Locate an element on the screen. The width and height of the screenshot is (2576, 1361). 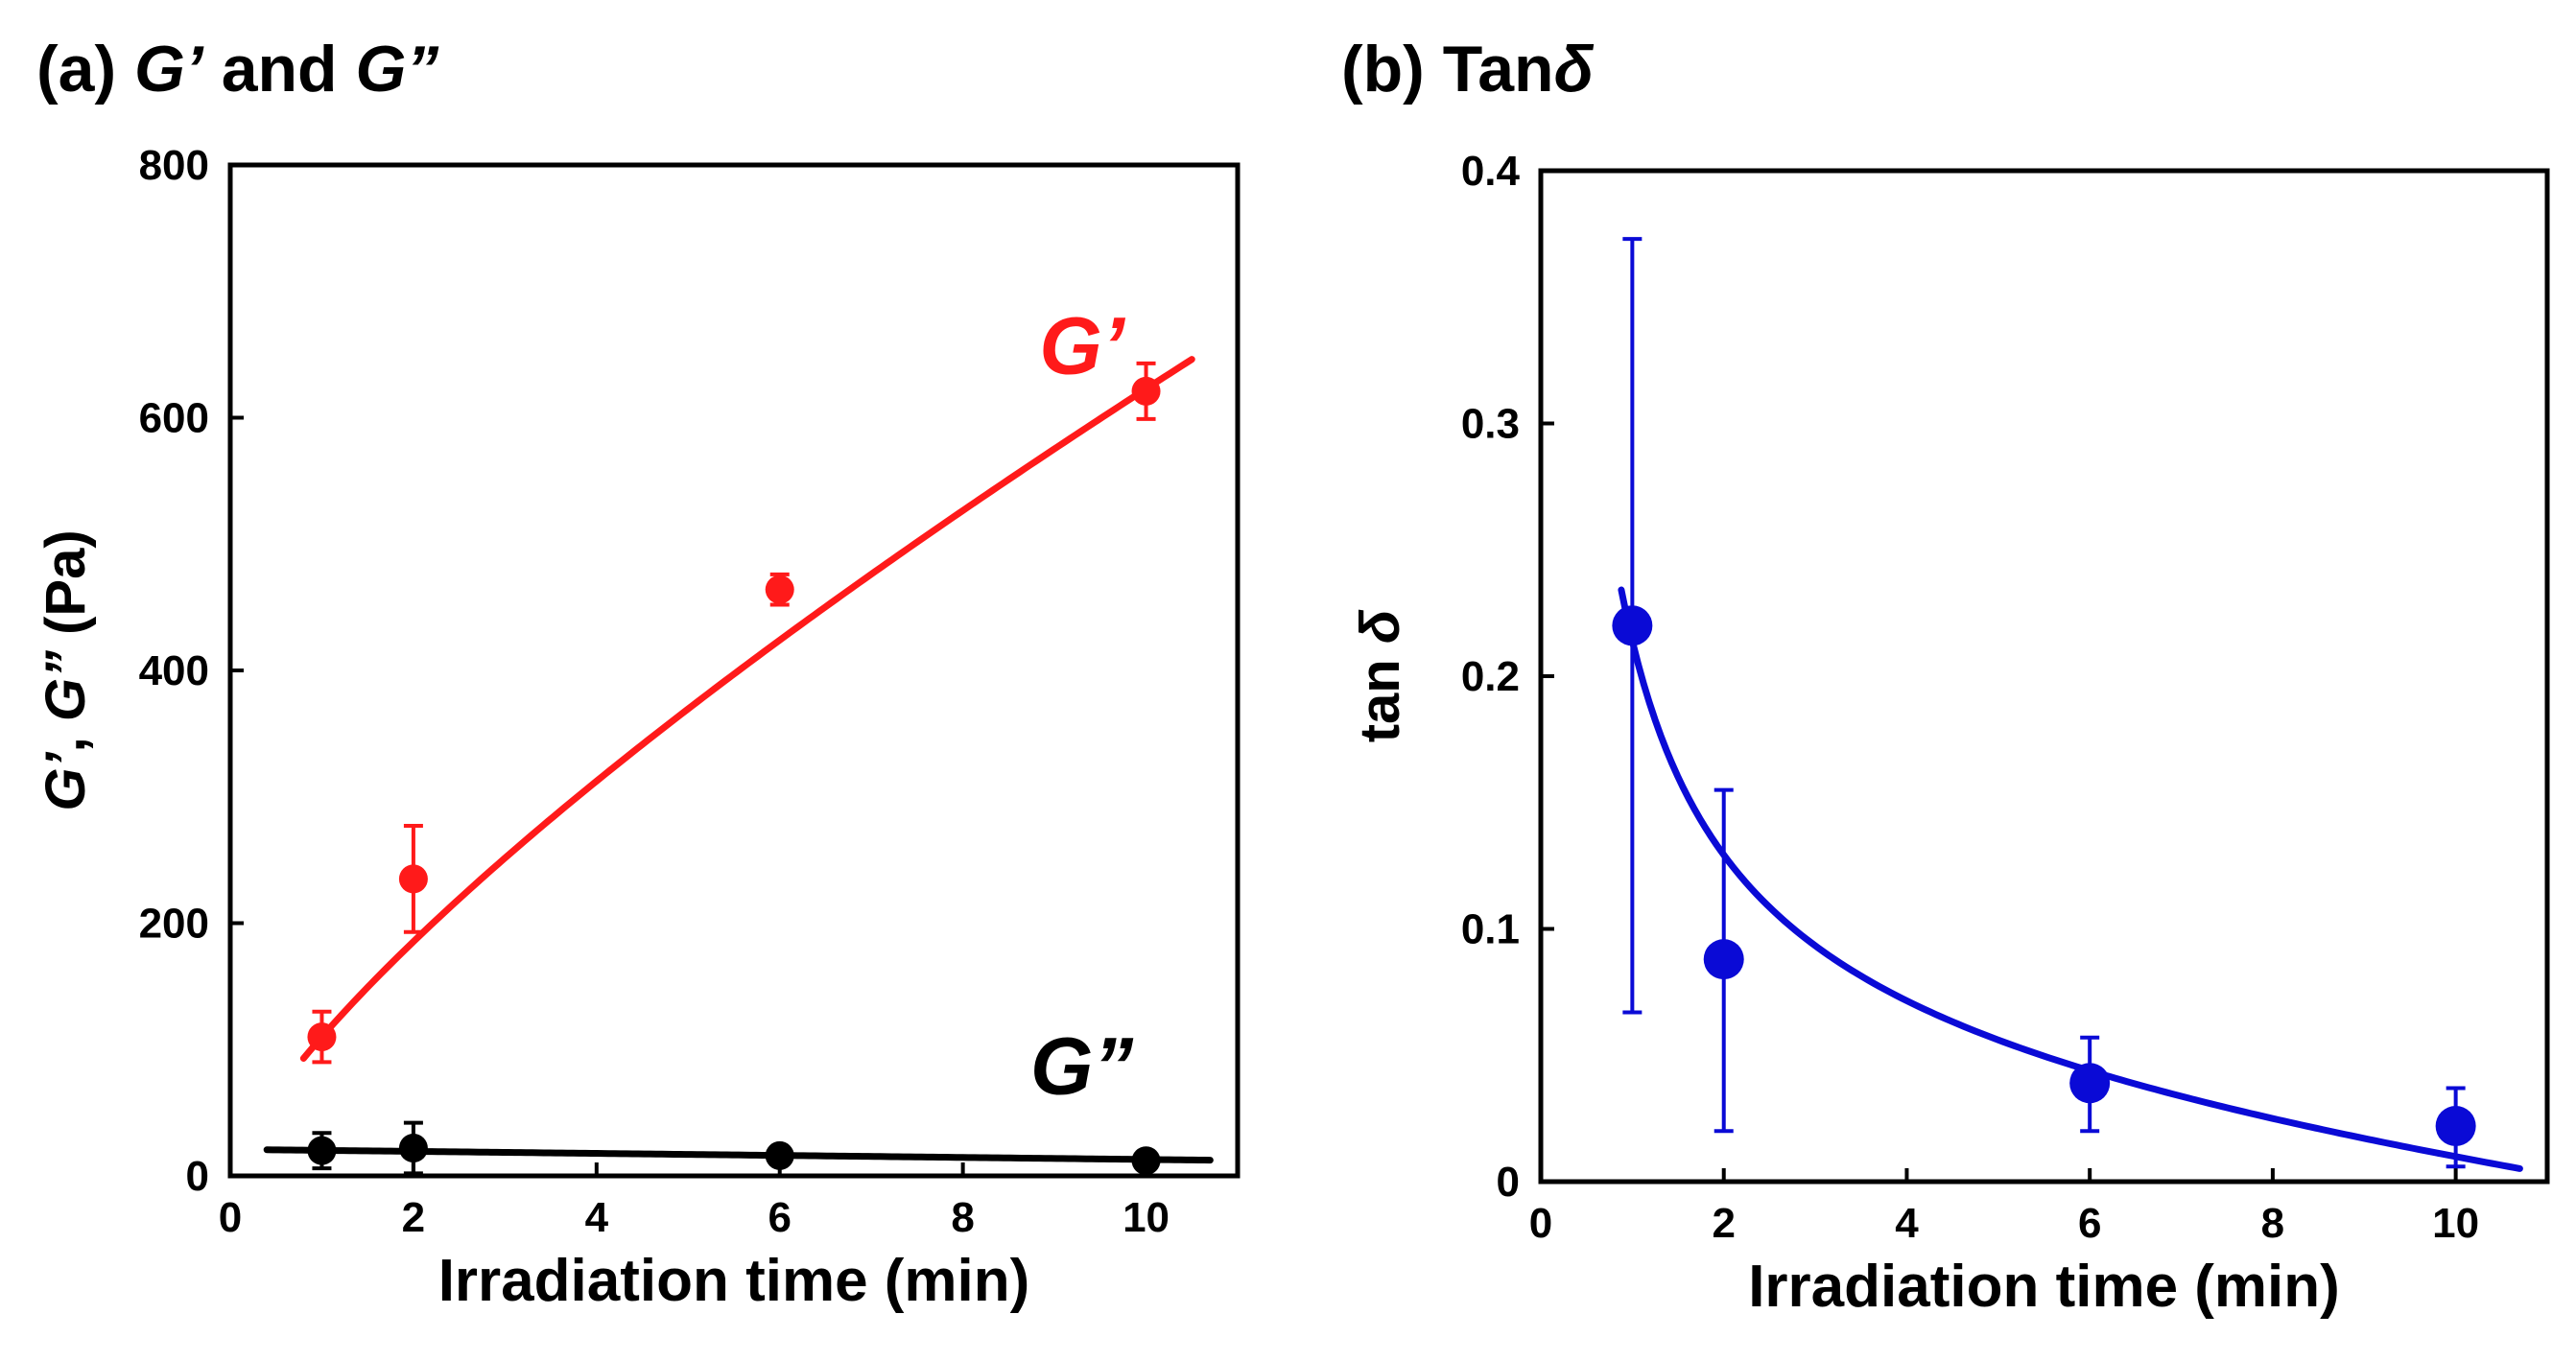
panel-b-y-tick-label: 0.1 is located at coordinates (1491, 929).